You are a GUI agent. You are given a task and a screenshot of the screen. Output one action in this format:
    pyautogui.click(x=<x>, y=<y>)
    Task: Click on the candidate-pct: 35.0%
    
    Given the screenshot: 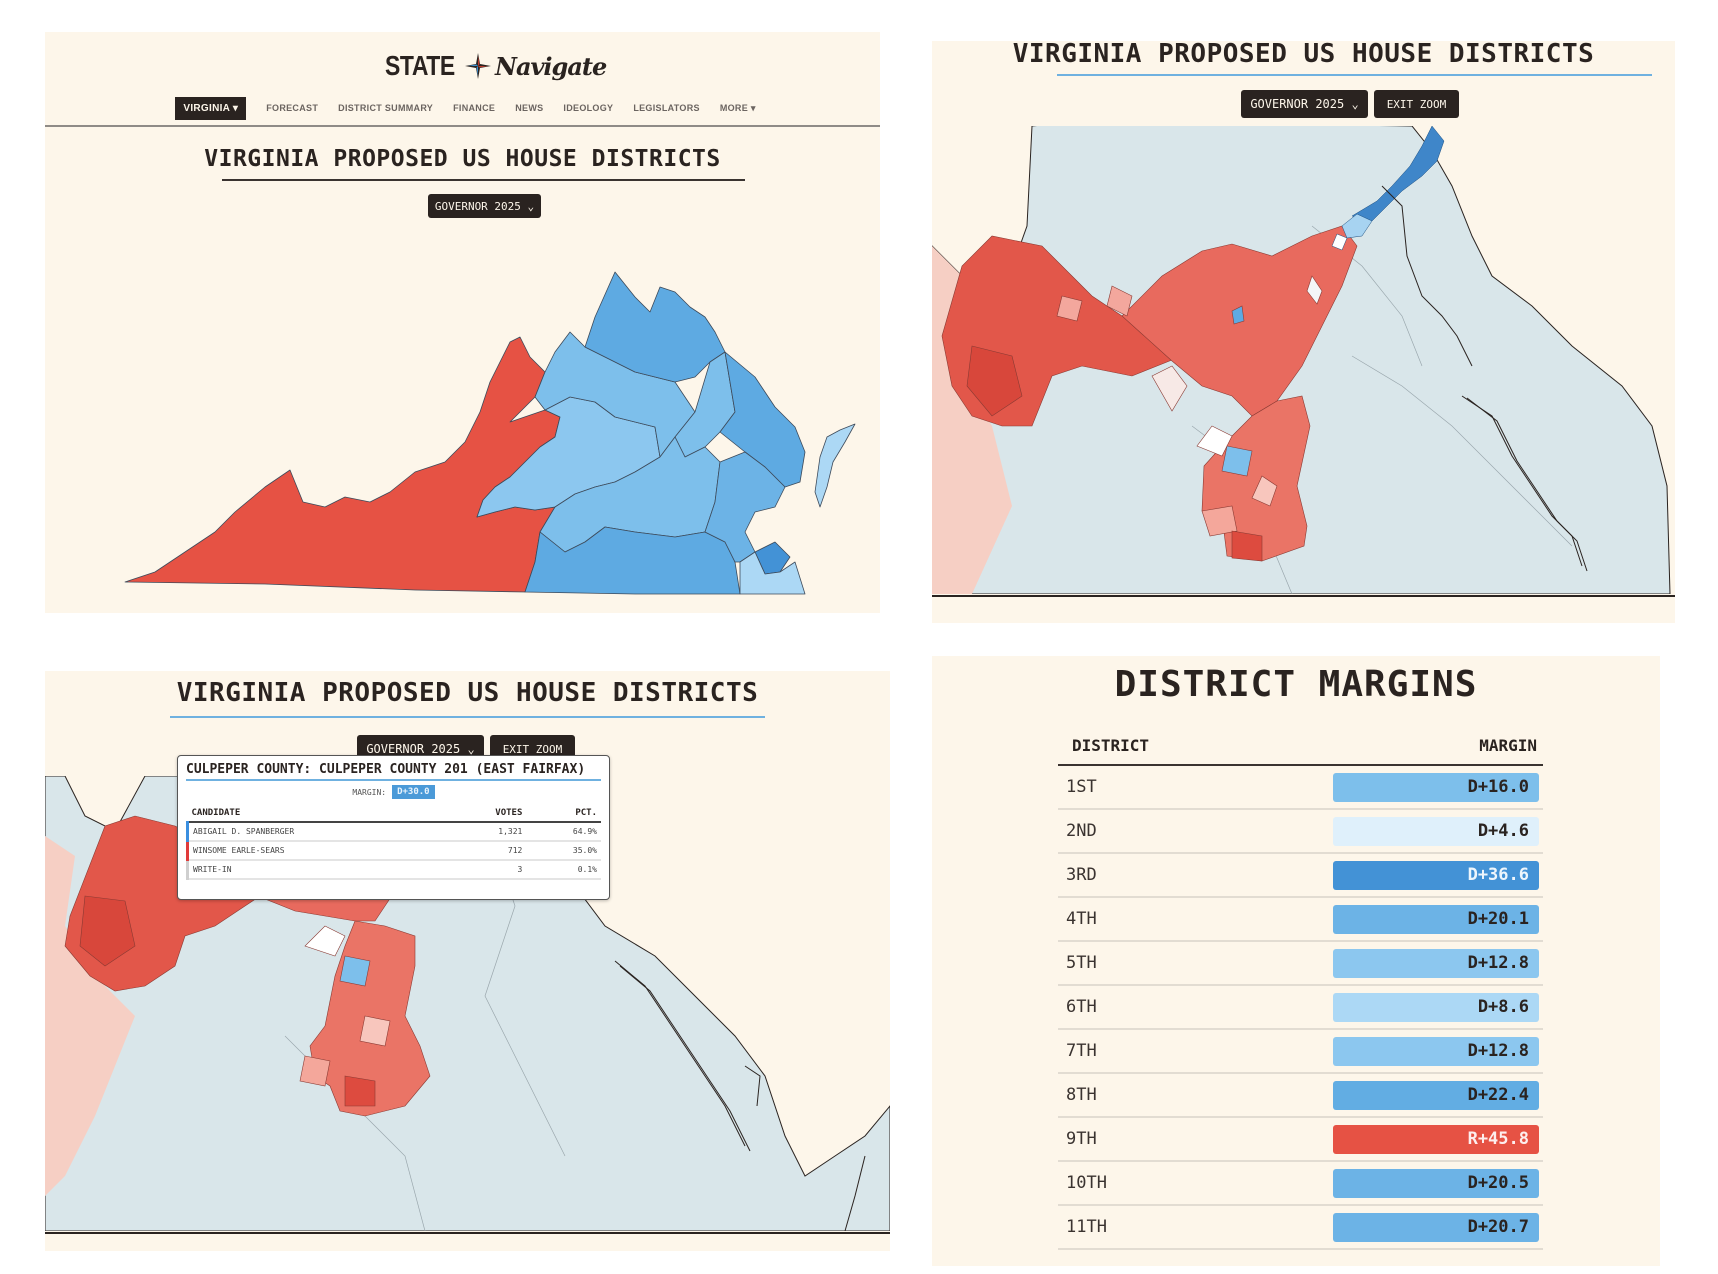 What is the action you would take?
    pyautogui.click(x=563, y=851)
    